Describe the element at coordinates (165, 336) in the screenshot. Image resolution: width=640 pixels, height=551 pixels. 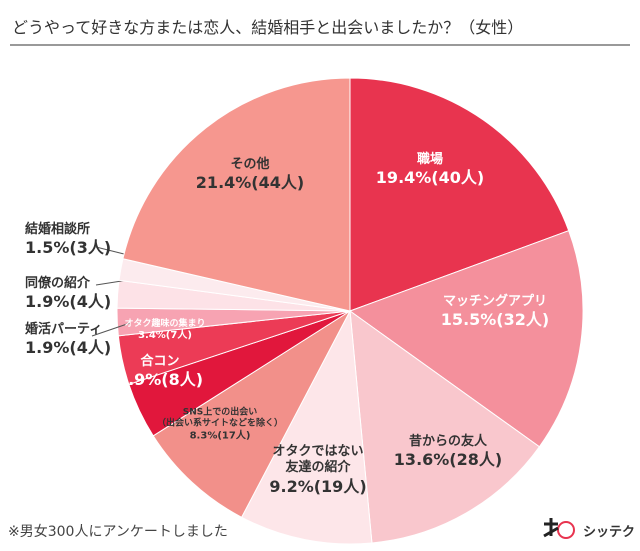
I see `value-label: 3.4%(7人)` at that location.